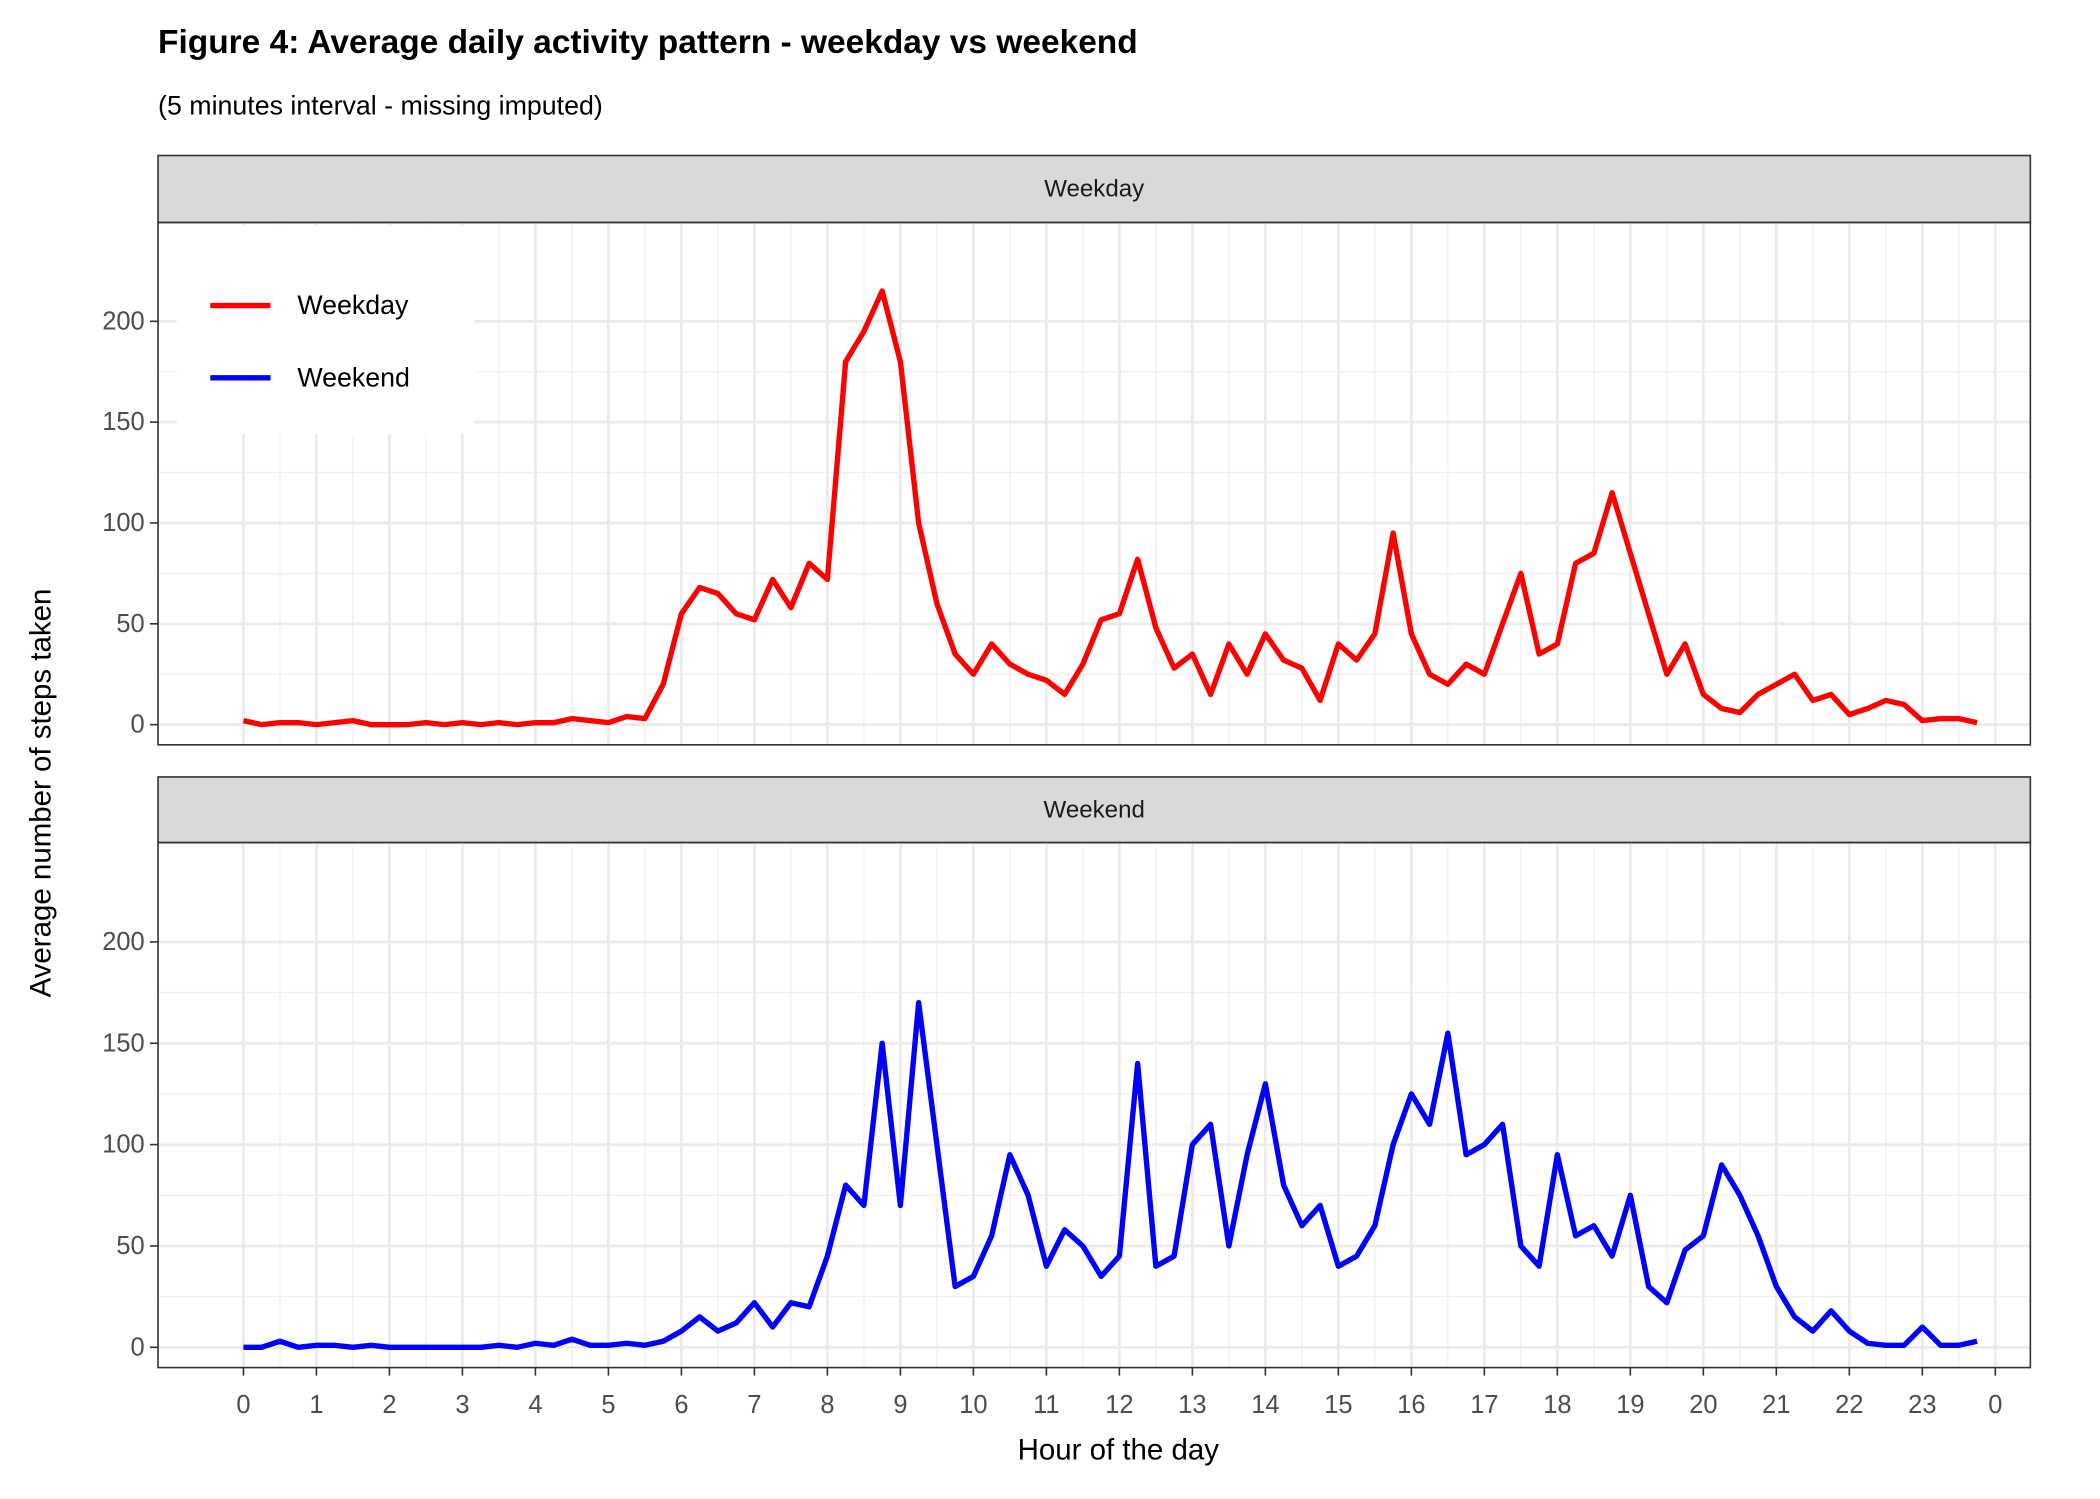 The image size is (2100, 1499). What do you see at coordinates (1119, 1450) in the screenshot?
I see `x-axis-label: Hour of the day` at bounding box center [1119, 1450].